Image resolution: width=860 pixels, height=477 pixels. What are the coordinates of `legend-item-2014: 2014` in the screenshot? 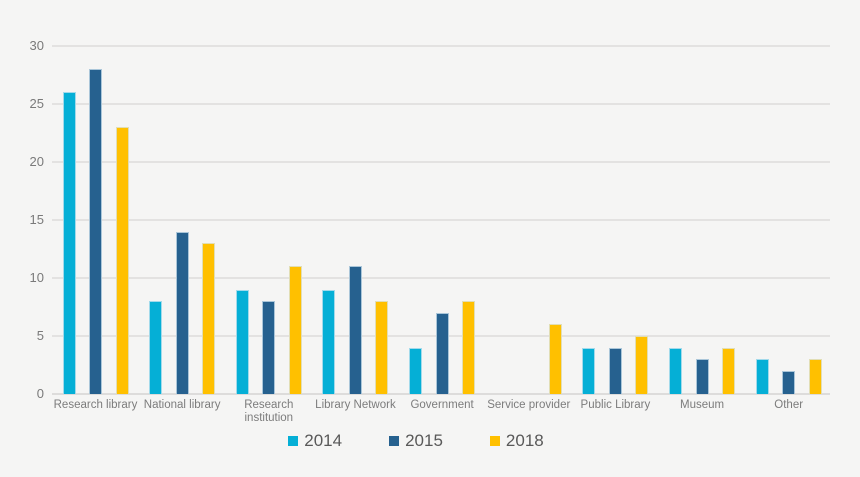 It's located at (315, 441).